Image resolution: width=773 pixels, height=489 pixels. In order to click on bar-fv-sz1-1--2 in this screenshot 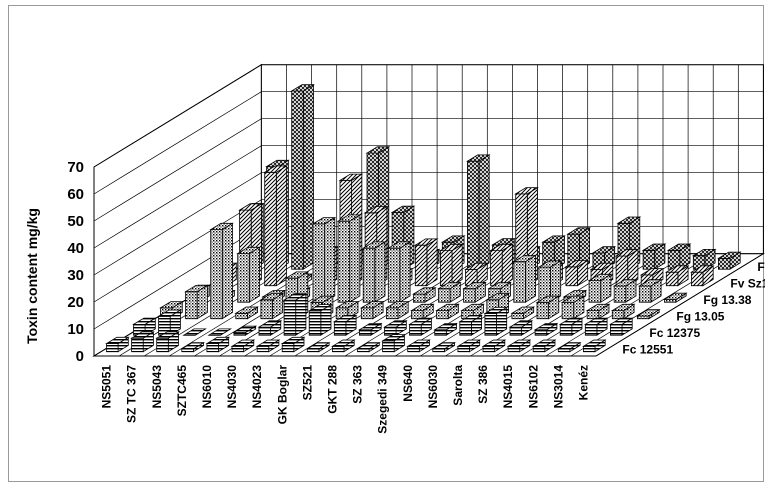, I will do `click(275, 226)`.